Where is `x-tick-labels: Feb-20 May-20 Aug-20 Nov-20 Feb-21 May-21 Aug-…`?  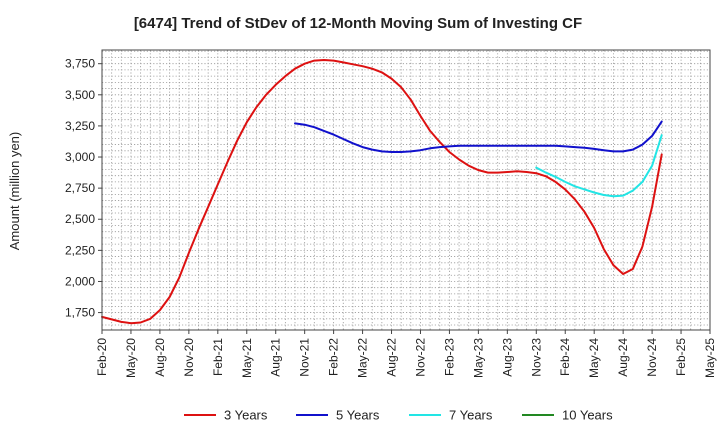
x-tick-labels: Feb-20 May-20 Aug-20 Nov-20 Feb-21 May-21 Aug-… is located at coordinates (406, 354).